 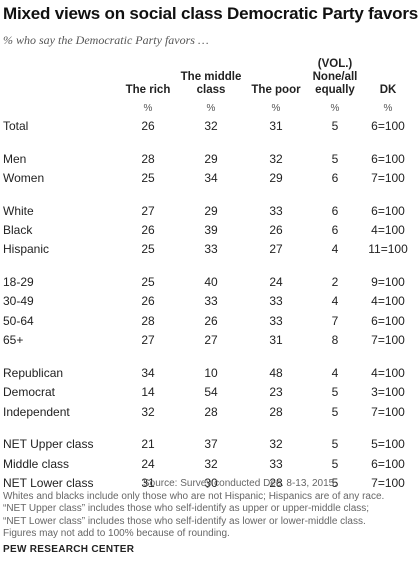 I want to click on cell-rich: 34, so click(x=148, y=372).